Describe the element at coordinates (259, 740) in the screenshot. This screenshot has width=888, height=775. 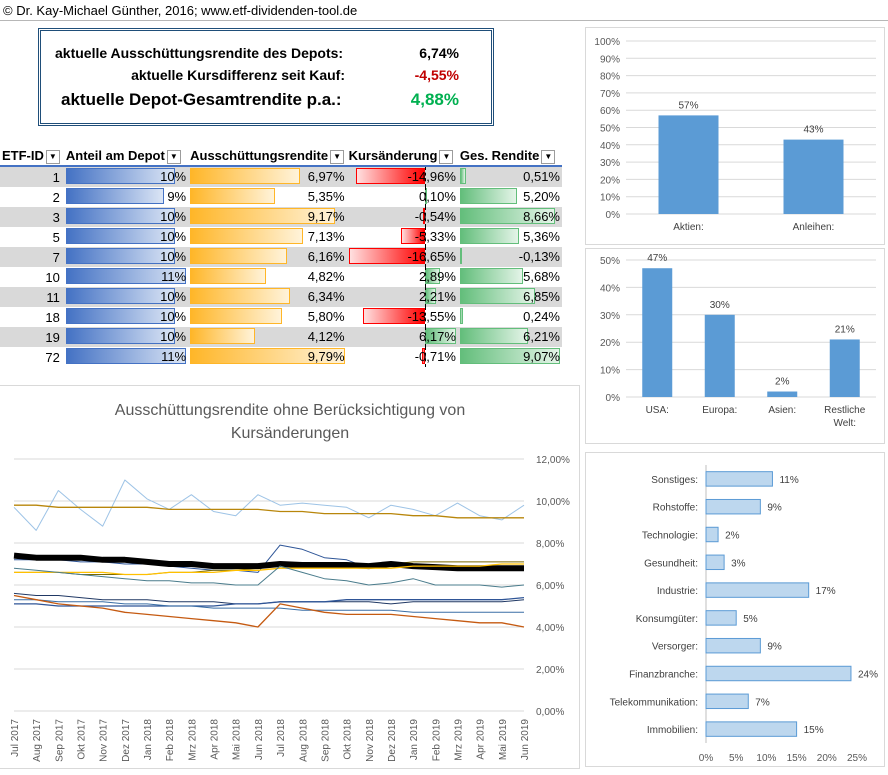
I see `x-tick-label: Jun 2018` at that location.